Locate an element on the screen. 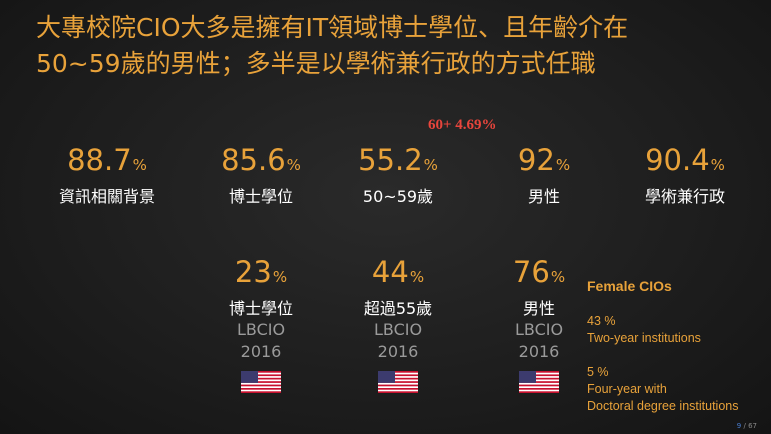 The height and width of the screenshot is (434, 771). age-60-plus-highlight: 60+ 4.69% is located at coordinates (462, 125).